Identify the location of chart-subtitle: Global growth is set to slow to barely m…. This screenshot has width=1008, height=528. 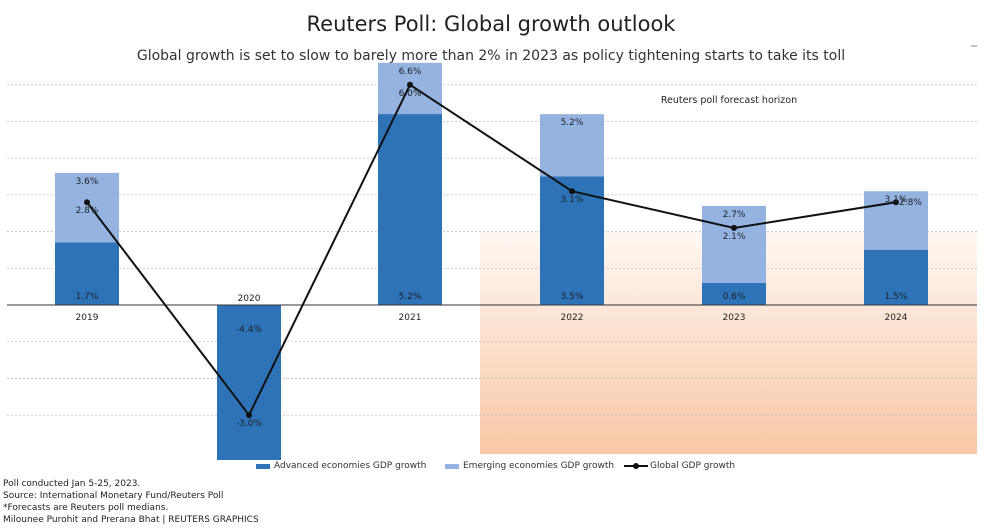
(491, 56).